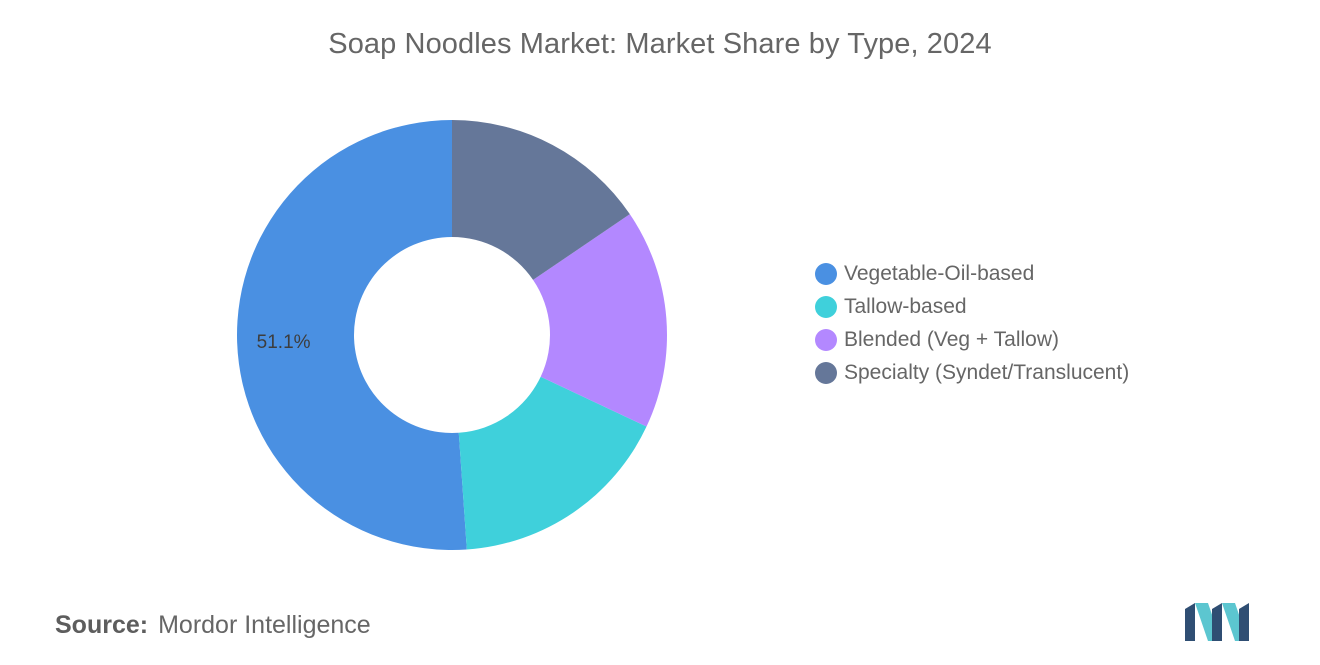  What do you see at coordinates (1050, 306) in the screenshot?
I see `legend-item-tallow-based: Tallow-based` at bounding box center [1050, 306].